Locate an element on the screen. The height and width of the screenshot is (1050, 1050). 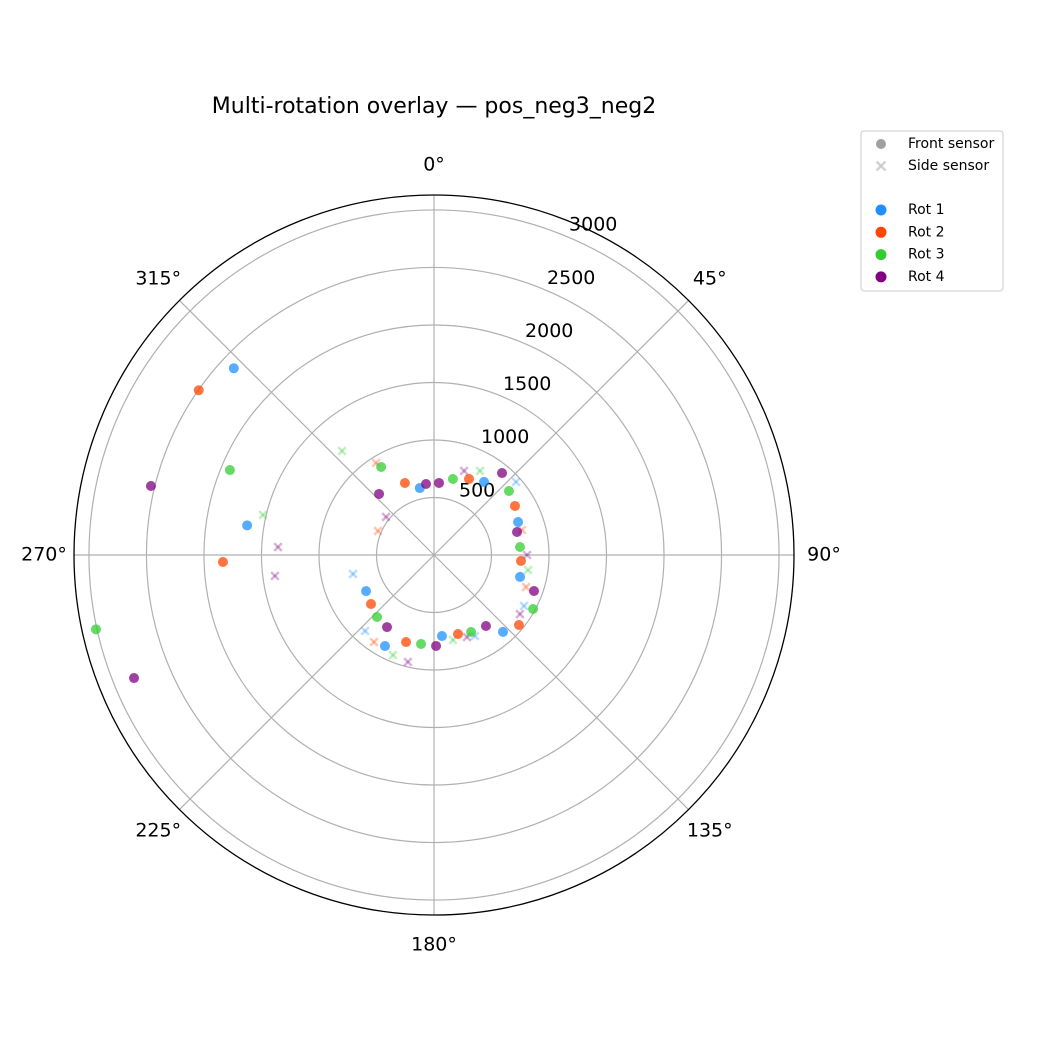
r-tick-label: 1500 is located at coordinates (527, 384).